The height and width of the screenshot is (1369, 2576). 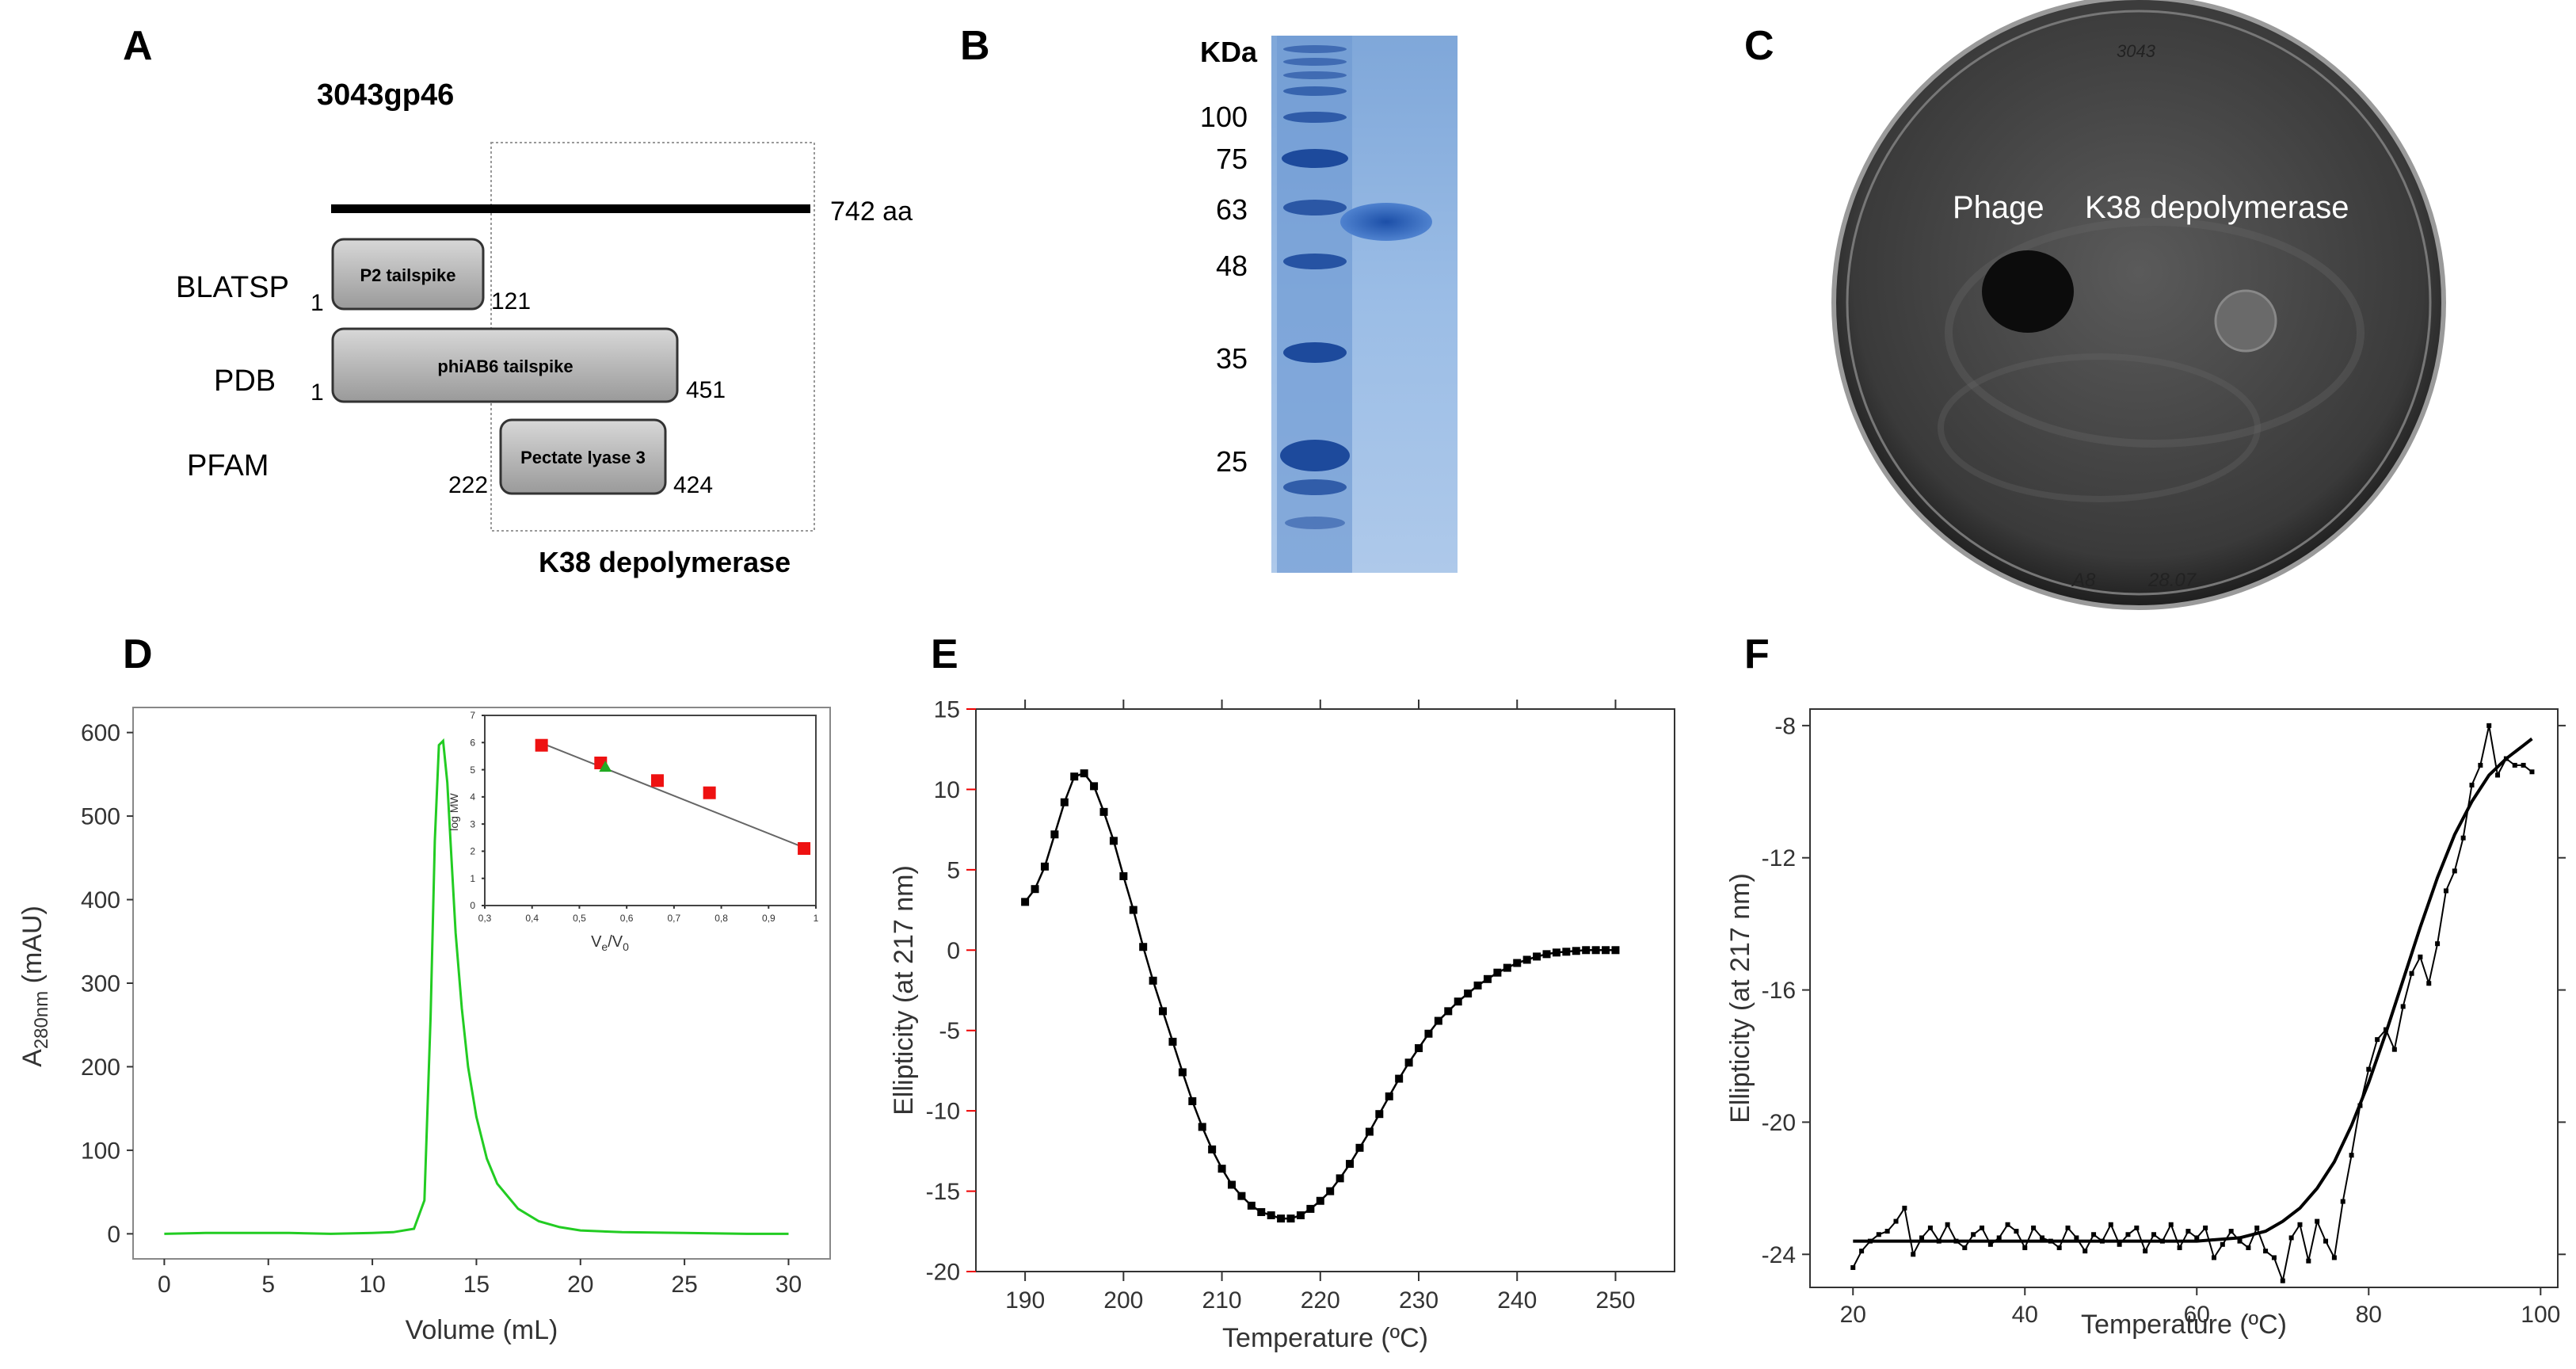 I want to click on protein-title: 3043gp46, so click(x=386, y=95).